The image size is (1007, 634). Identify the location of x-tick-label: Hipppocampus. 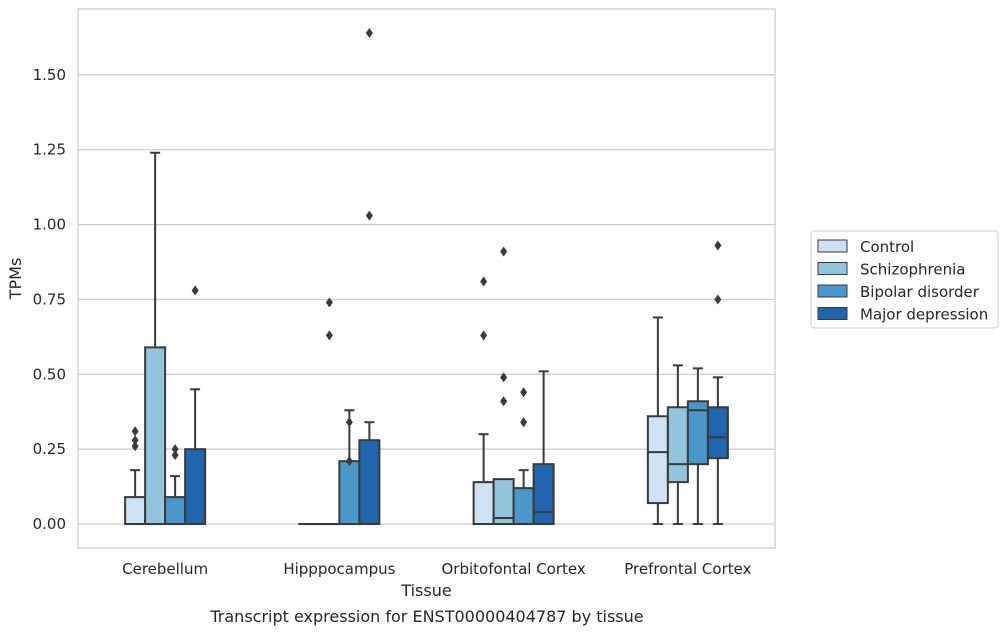
(339, 569).